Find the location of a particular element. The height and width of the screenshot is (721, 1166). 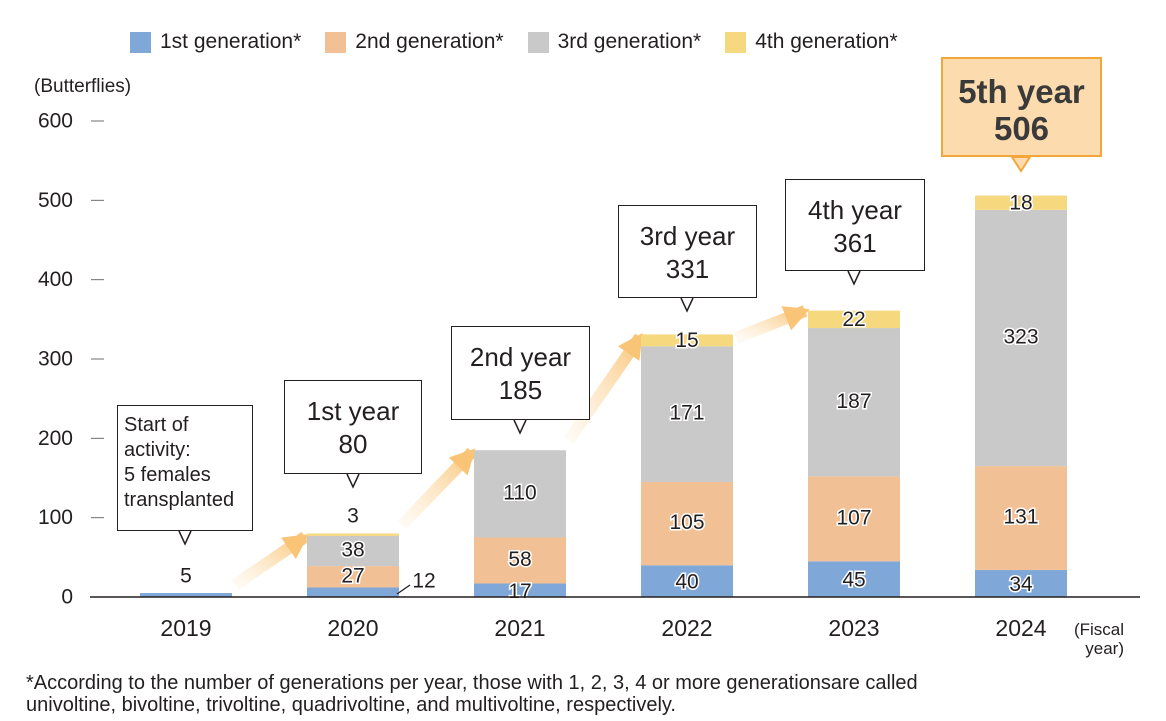

data-label-gen4: 18 is located at coordinates (1020, 202).